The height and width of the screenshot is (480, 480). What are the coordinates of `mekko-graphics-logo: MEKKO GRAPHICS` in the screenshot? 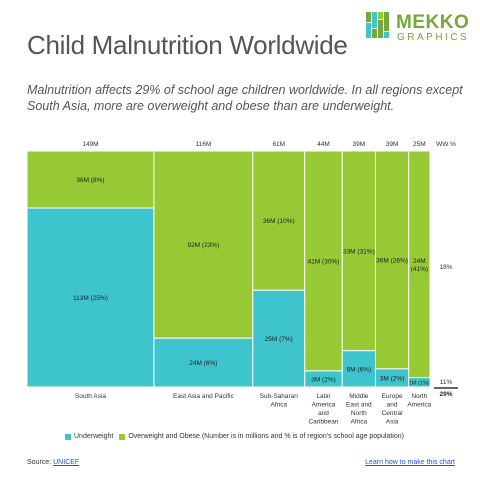 It's located at (420, 27).